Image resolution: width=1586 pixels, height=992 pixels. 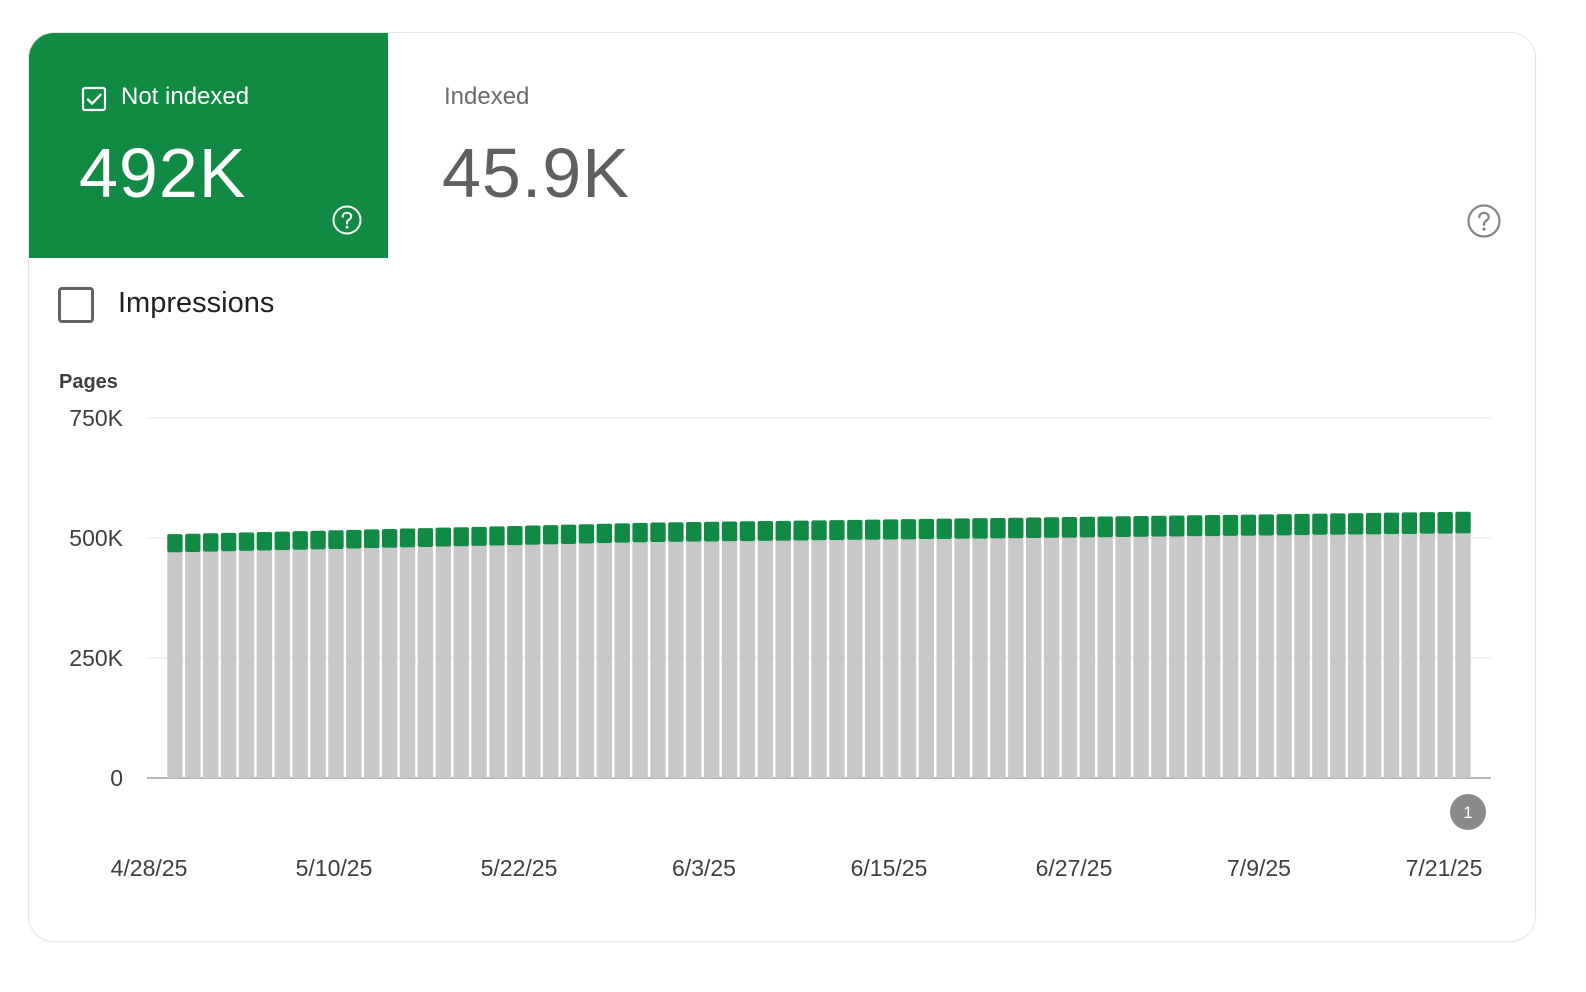 I want to click on annotation-marker-icon: 1, so click(x=1468, y=812).